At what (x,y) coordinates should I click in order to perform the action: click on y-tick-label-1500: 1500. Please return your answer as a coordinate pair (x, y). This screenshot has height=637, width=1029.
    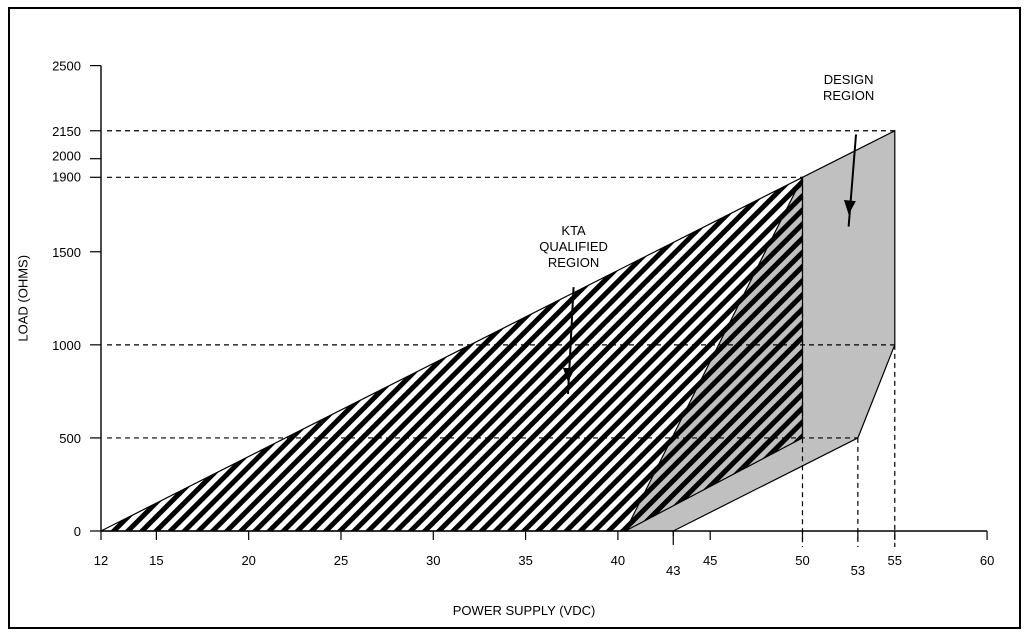
    Looking at the image, I should click on (66, 252).